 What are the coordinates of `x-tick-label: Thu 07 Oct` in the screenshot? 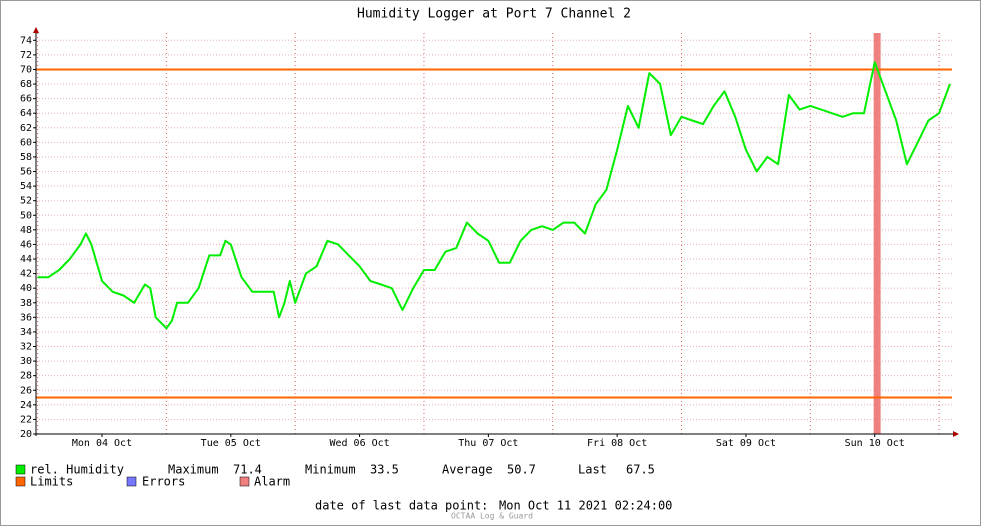 It's located at (488, 443).